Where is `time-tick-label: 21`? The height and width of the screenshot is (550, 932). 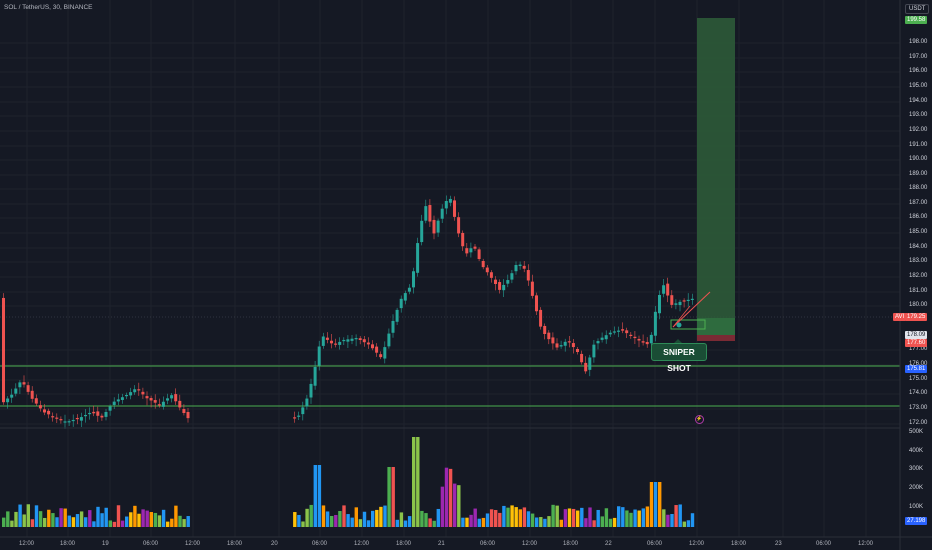 time-tick-label: 21 is located at coordinates (441, 544).